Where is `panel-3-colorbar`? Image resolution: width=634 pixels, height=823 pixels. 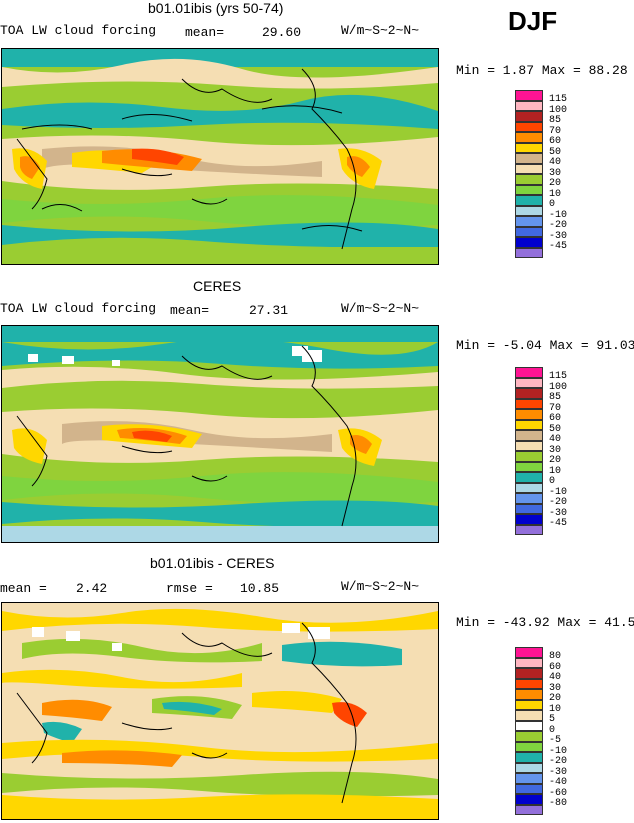 panel-3-colorbar is located at coordinates (529, 731).